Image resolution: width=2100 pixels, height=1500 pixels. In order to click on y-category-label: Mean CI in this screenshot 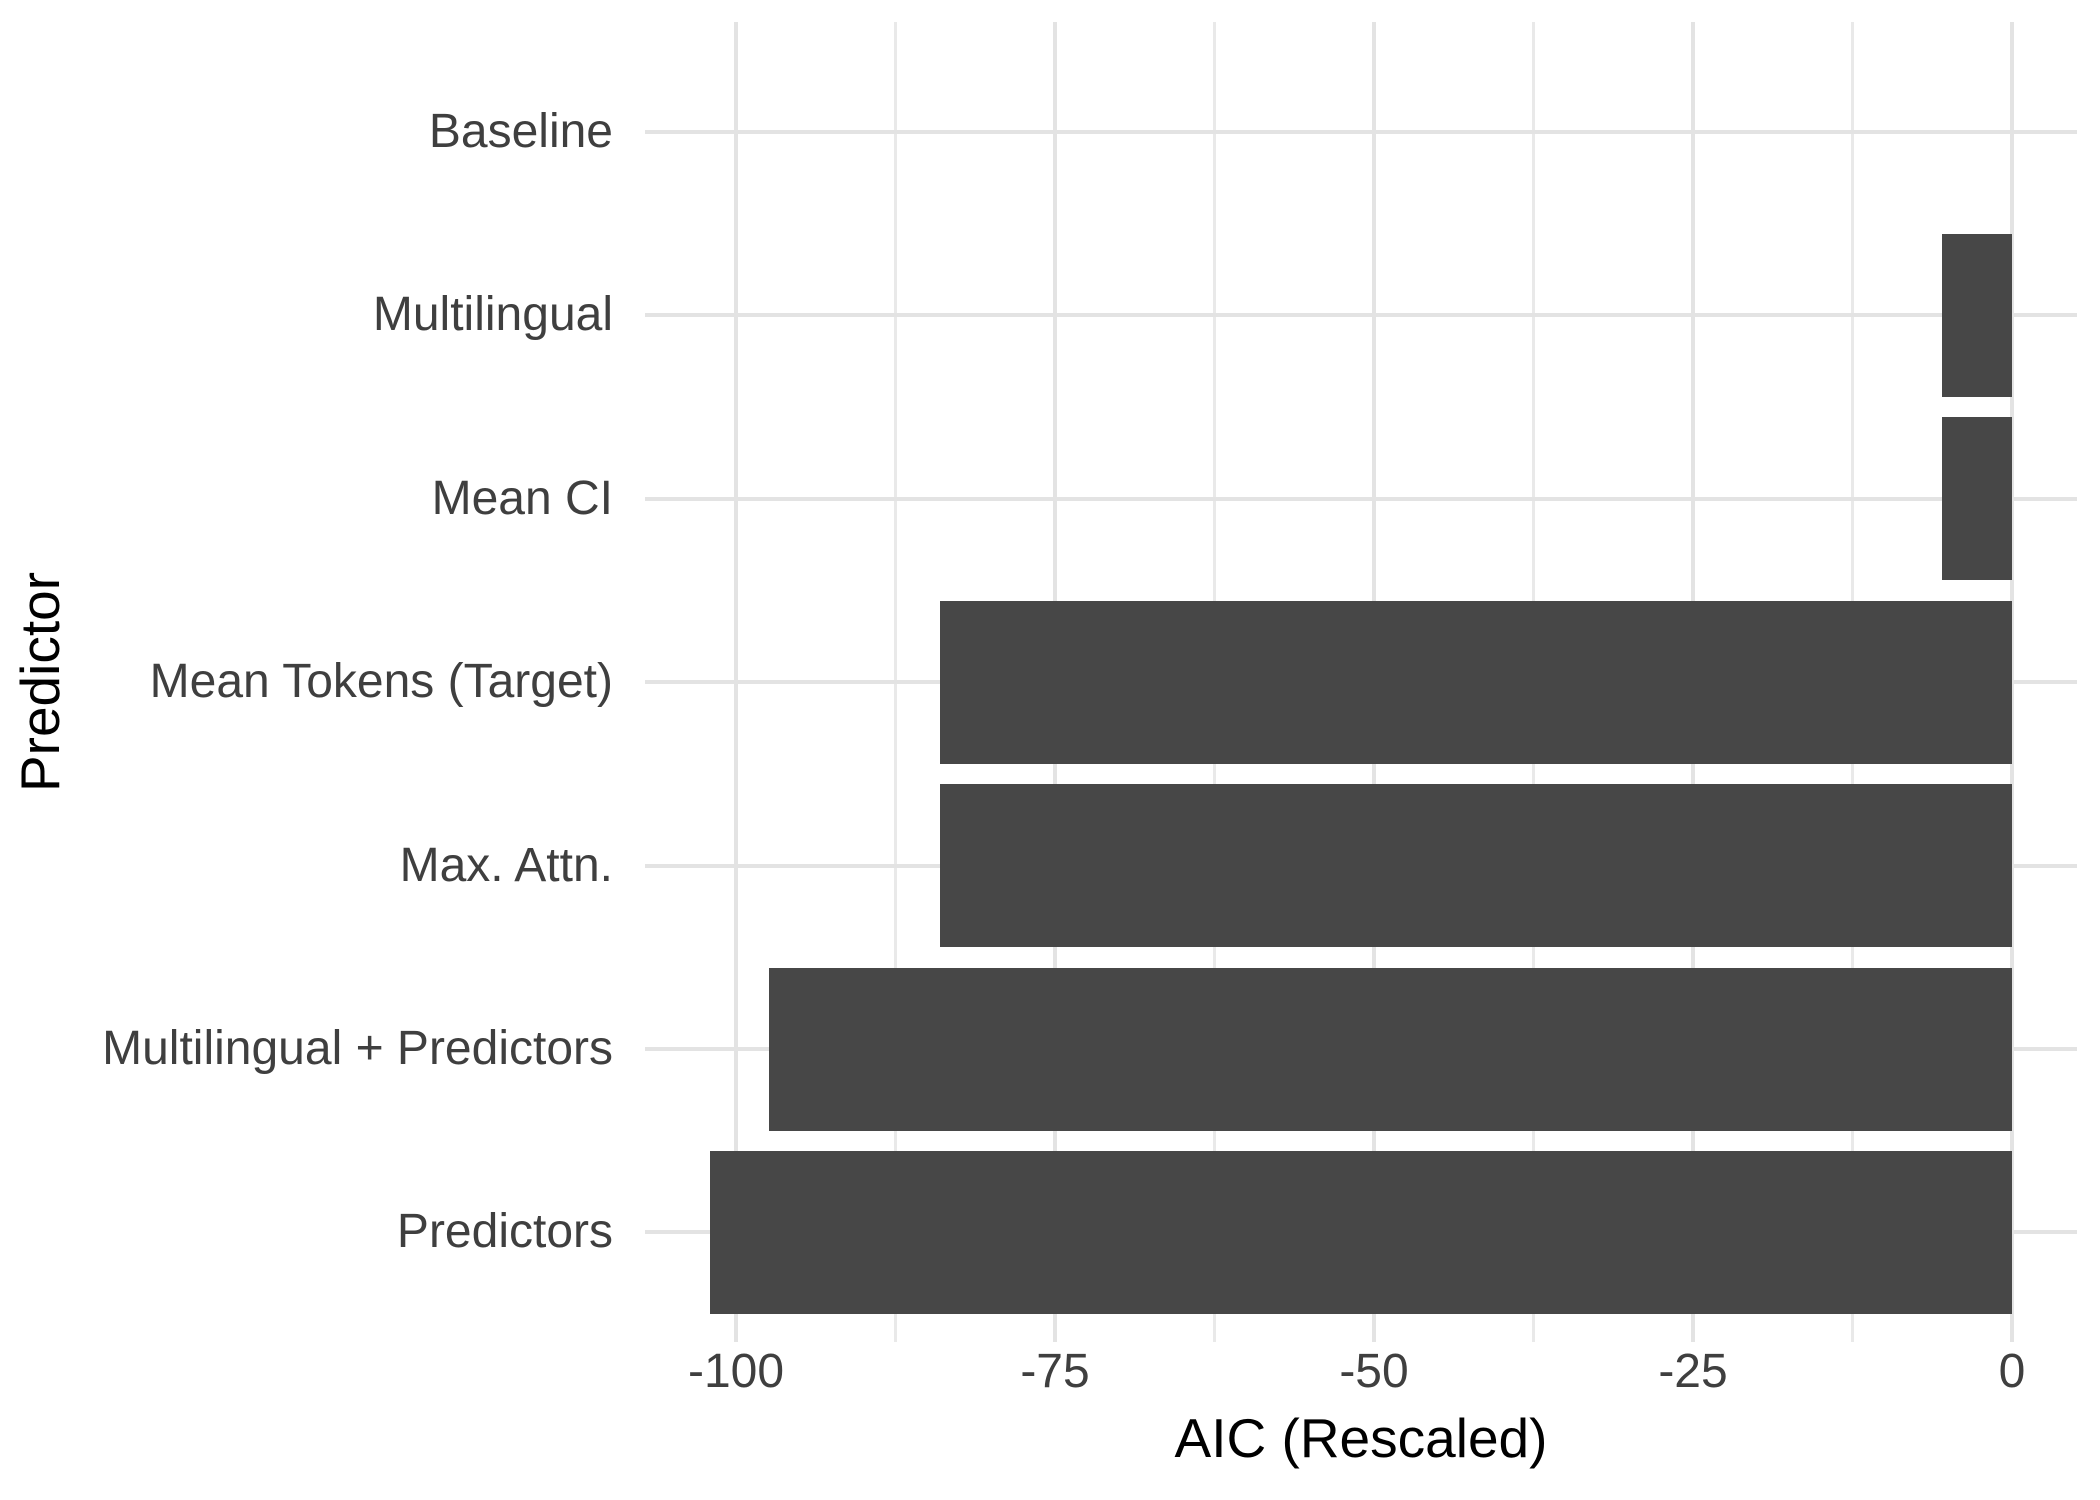, I will do `click(522, 498)`.